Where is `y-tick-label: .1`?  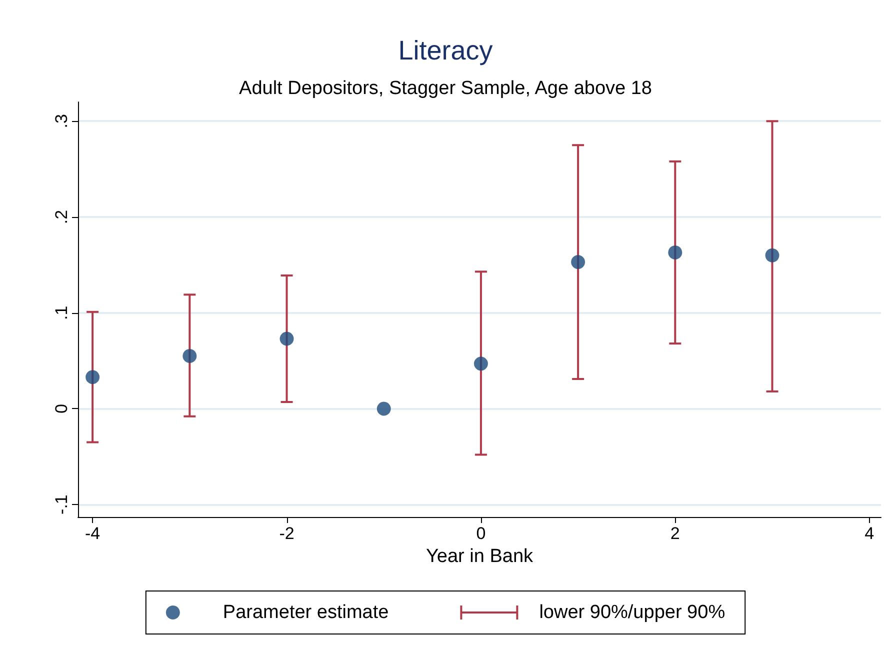 y-tick-label: .1 is located at coordinates (61, 313).